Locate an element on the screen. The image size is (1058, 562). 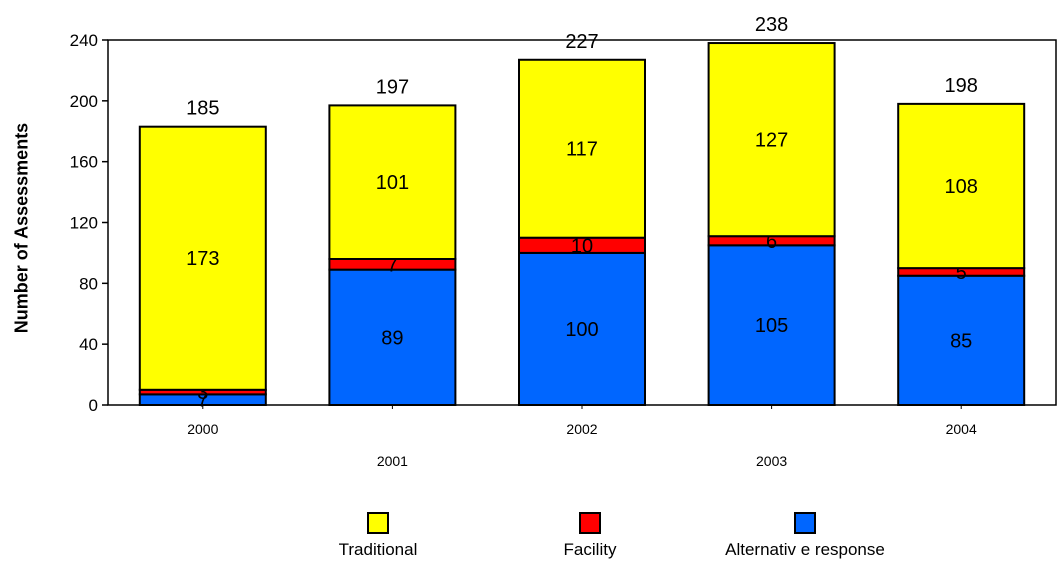
y-axis-title: Number of Assessments is located at coordinates (22, 228).